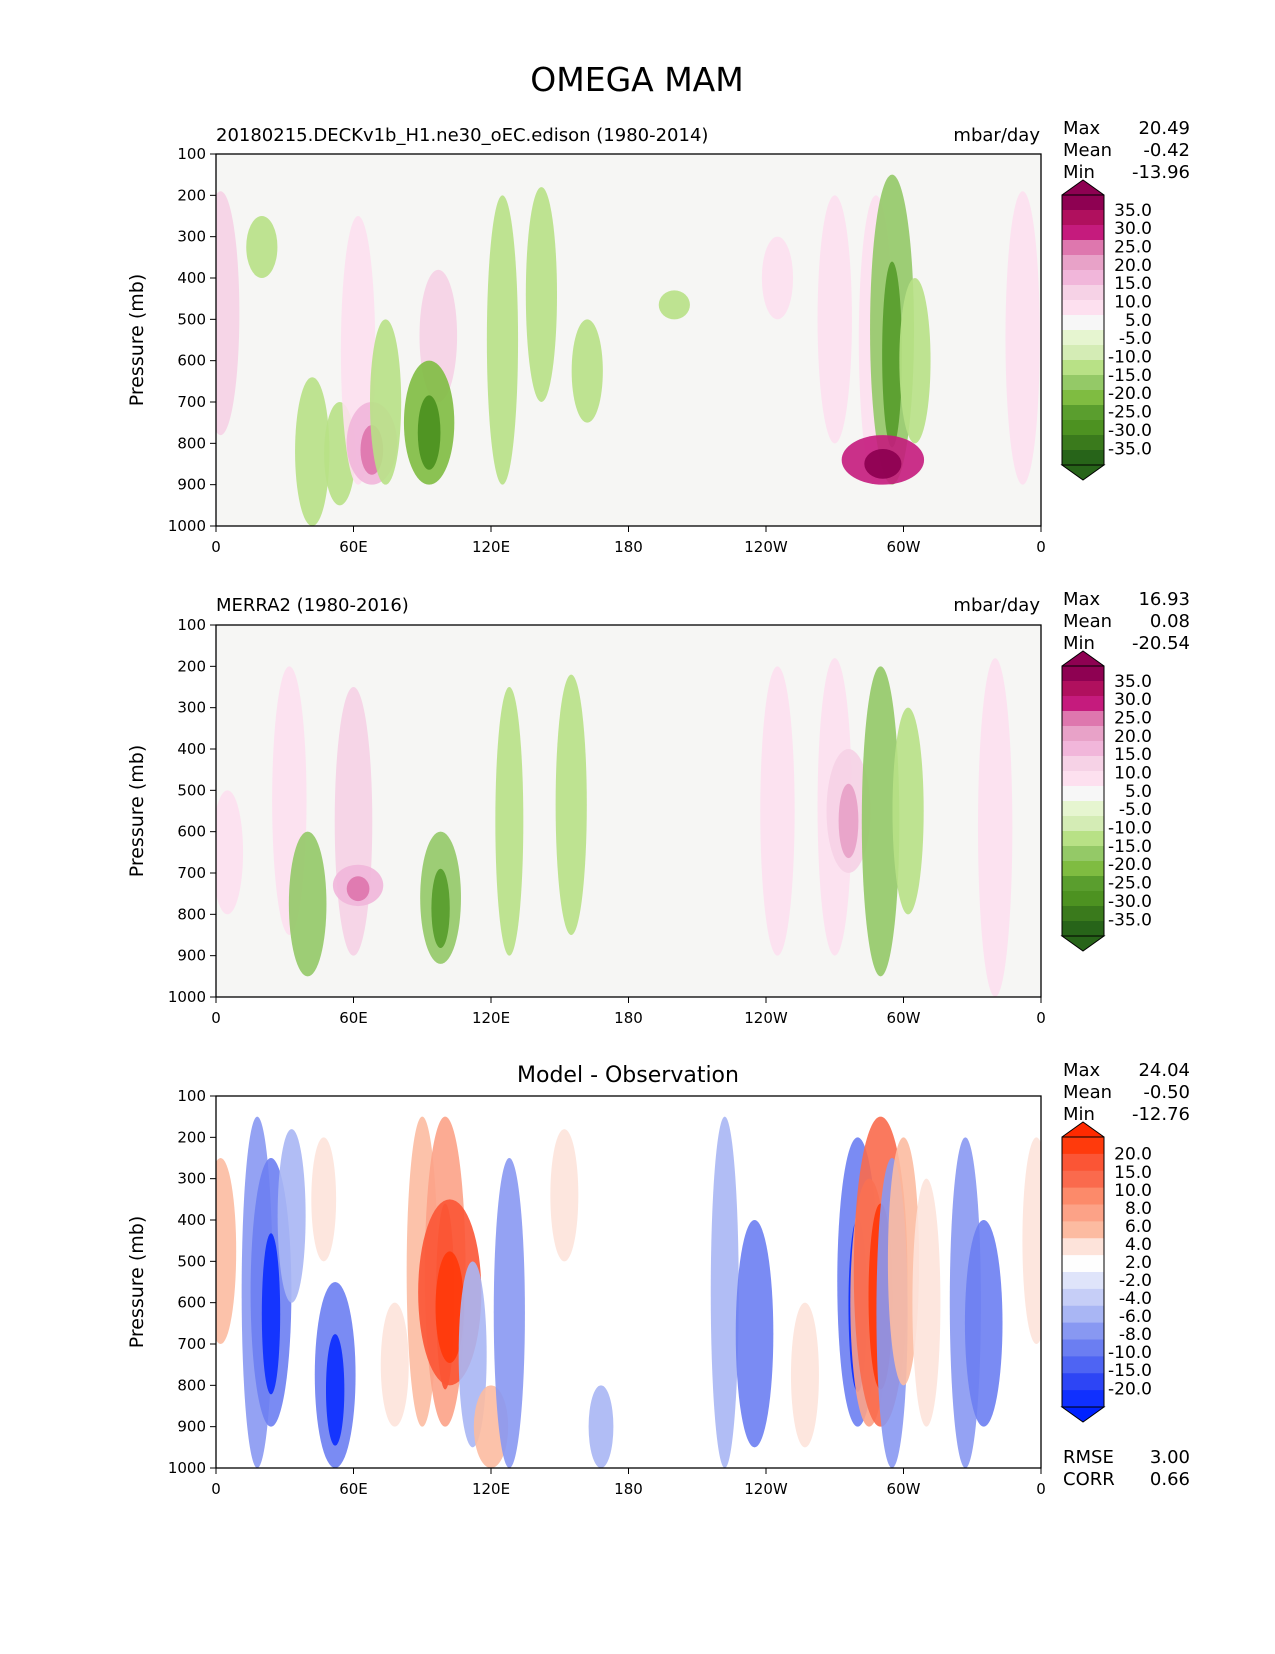  I want to click on panel-2-stat-mean-value: 0.08, so click(1170, 621).